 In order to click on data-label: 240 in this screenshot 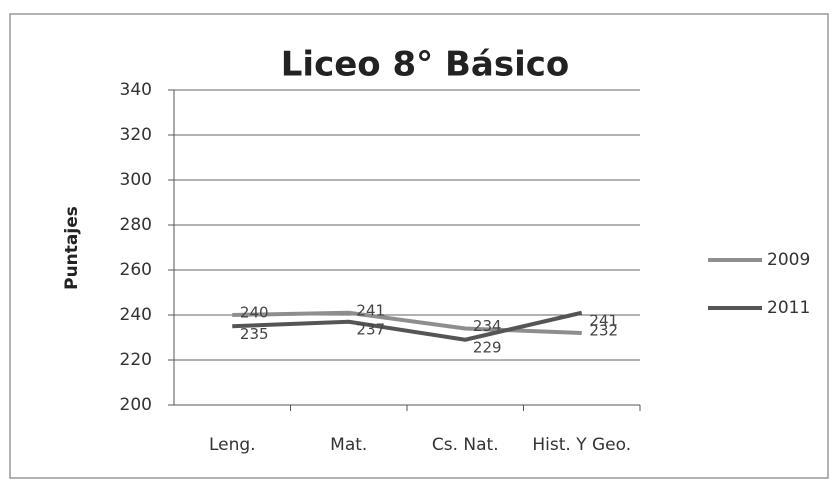, I will do `click(254, 313)`.